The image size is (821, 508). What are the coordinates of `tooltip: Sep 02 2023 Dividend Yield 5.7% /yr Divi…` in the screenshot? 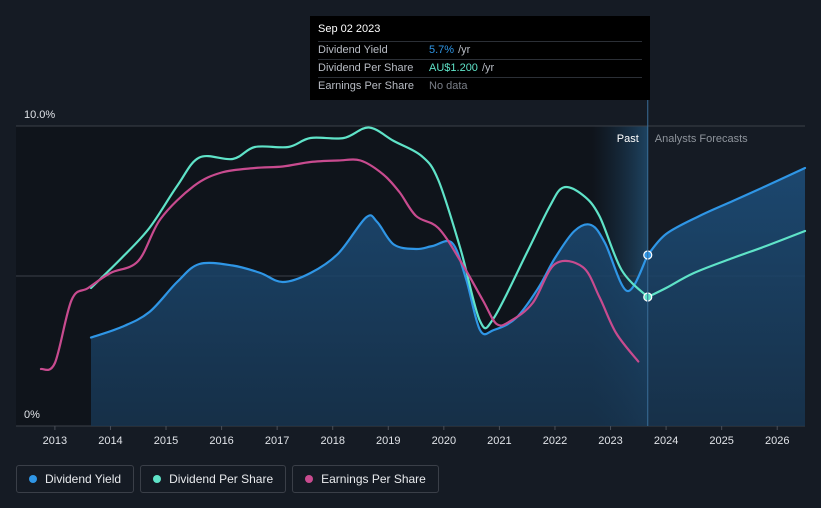 It's located at (480, 58).